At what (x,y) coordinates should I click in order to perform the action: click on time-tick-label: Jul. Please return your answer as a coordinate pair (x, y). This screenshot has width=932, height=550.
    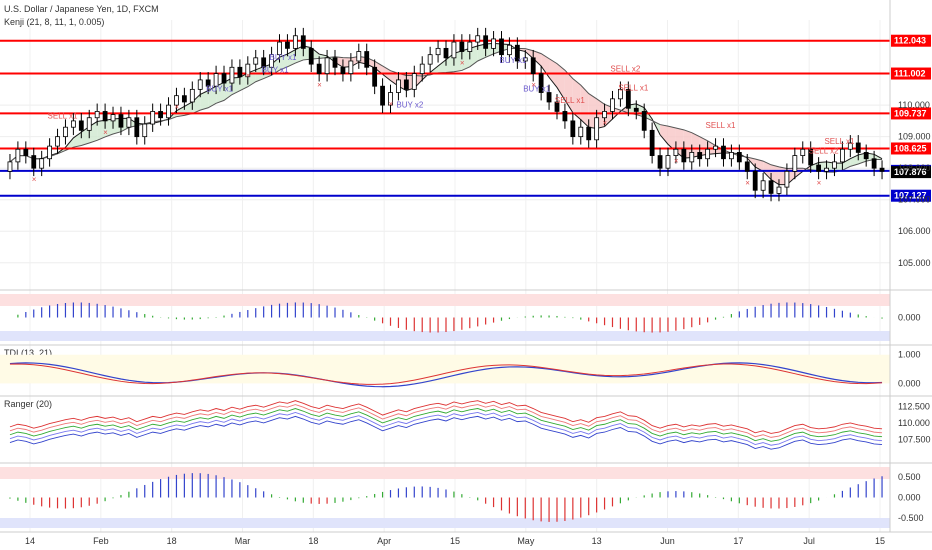
    Looking at the image, I should click on (809, 541).